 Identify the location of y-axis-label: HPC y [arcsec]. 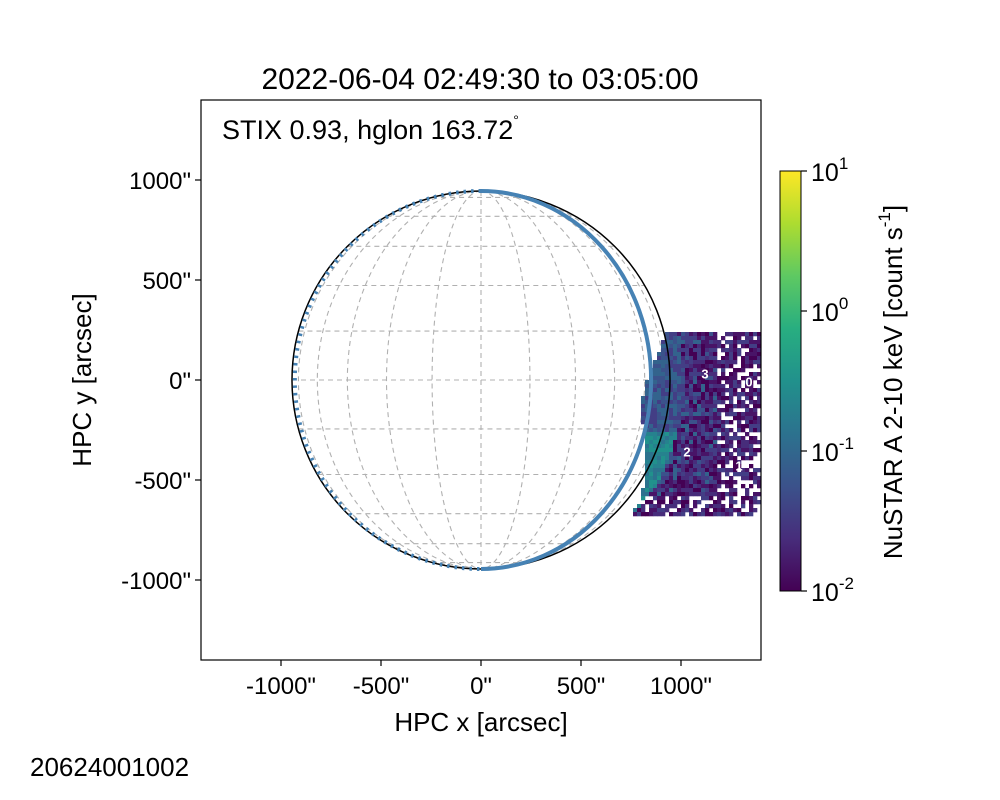
(82, 379).